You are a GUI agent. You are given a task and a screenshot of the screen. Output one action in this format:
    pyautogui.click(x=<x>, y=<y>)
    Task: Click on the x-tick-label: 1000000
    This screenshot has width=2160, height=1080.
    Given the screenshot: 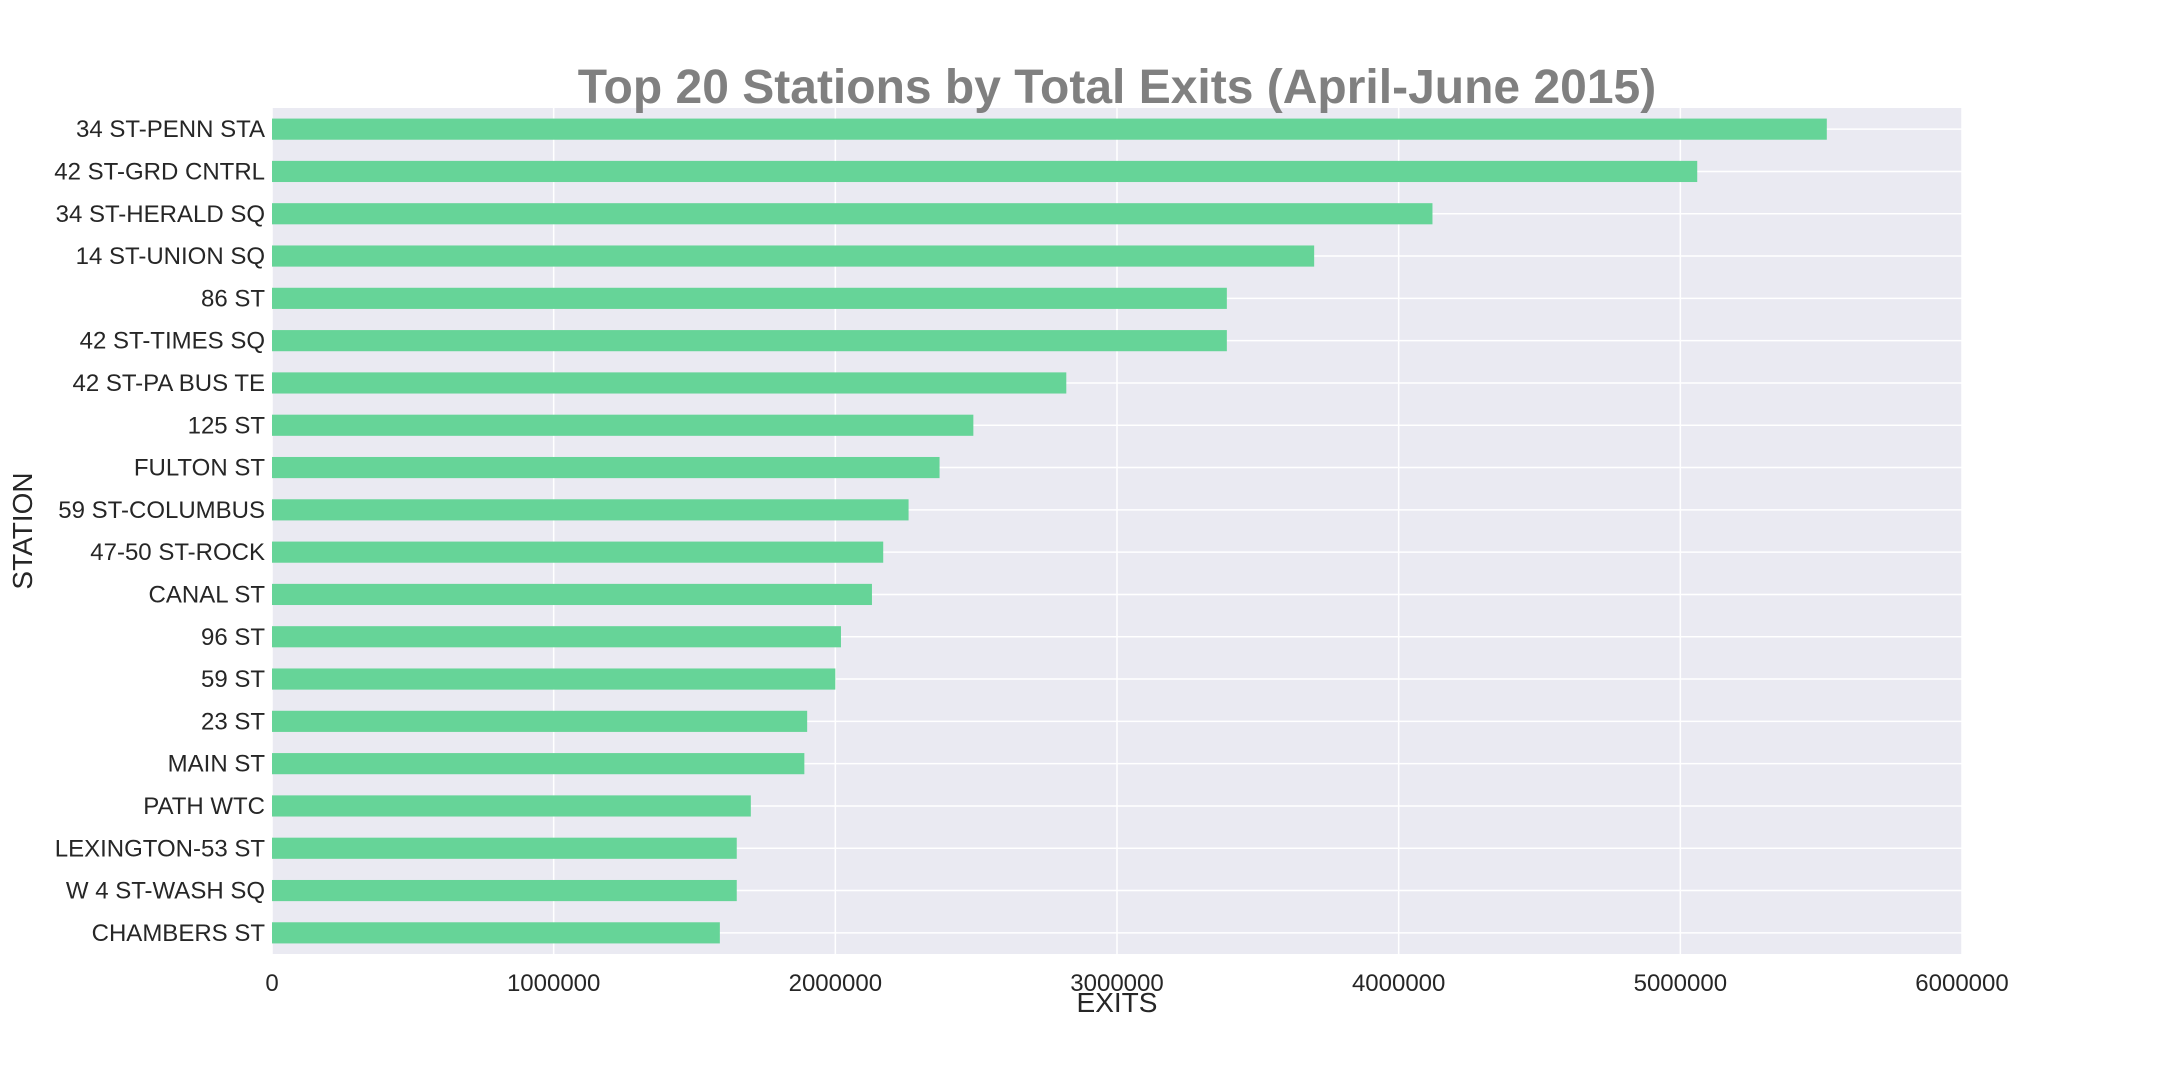 What is the action you would take?
    pyautogui.click(x=553, y=983)
    